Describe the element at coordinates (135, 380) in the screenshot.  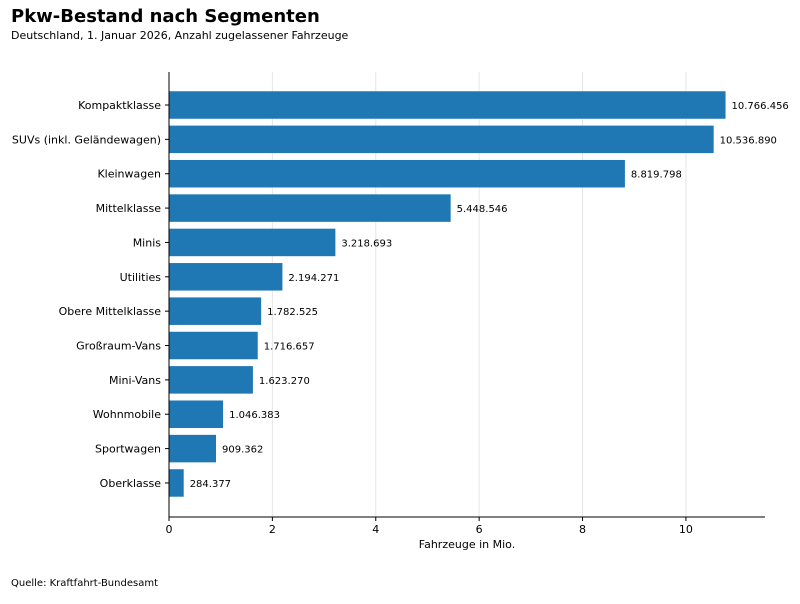
I see `category-label: Mini-Vans` at that location.